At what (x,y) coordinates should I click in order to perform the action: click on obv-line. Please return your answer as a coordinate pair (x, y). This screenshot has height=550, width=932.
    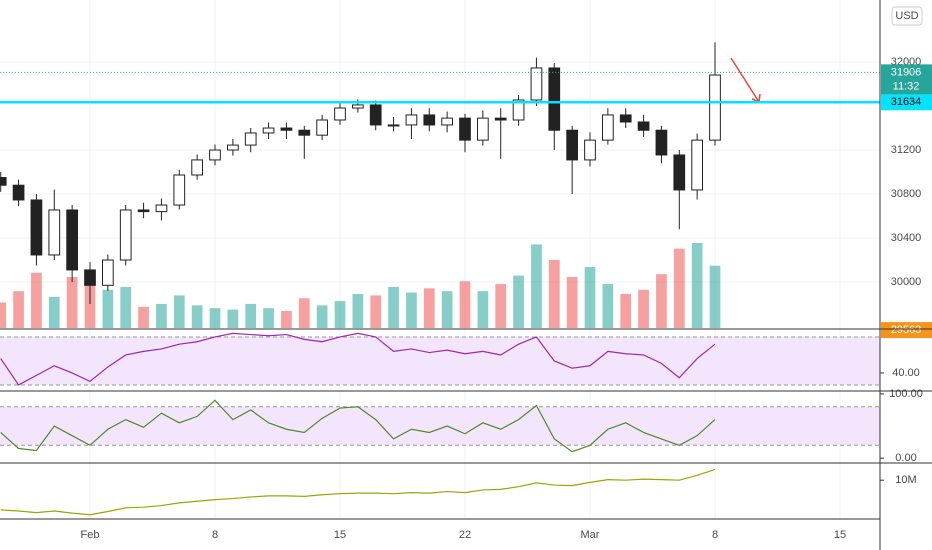
    Looking at the image, I should click on (358, 492).